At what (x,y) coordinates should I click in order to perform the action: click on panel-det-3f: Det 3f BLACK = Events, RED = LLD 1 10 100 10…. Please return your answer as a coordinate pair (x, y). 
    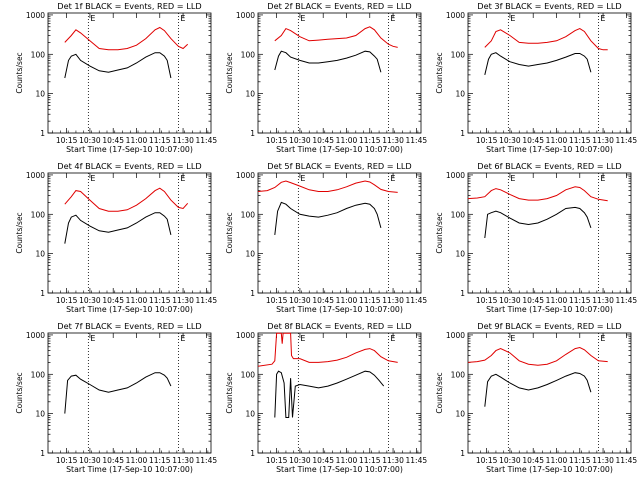
    Looking at the image, I should click on (536, 77).